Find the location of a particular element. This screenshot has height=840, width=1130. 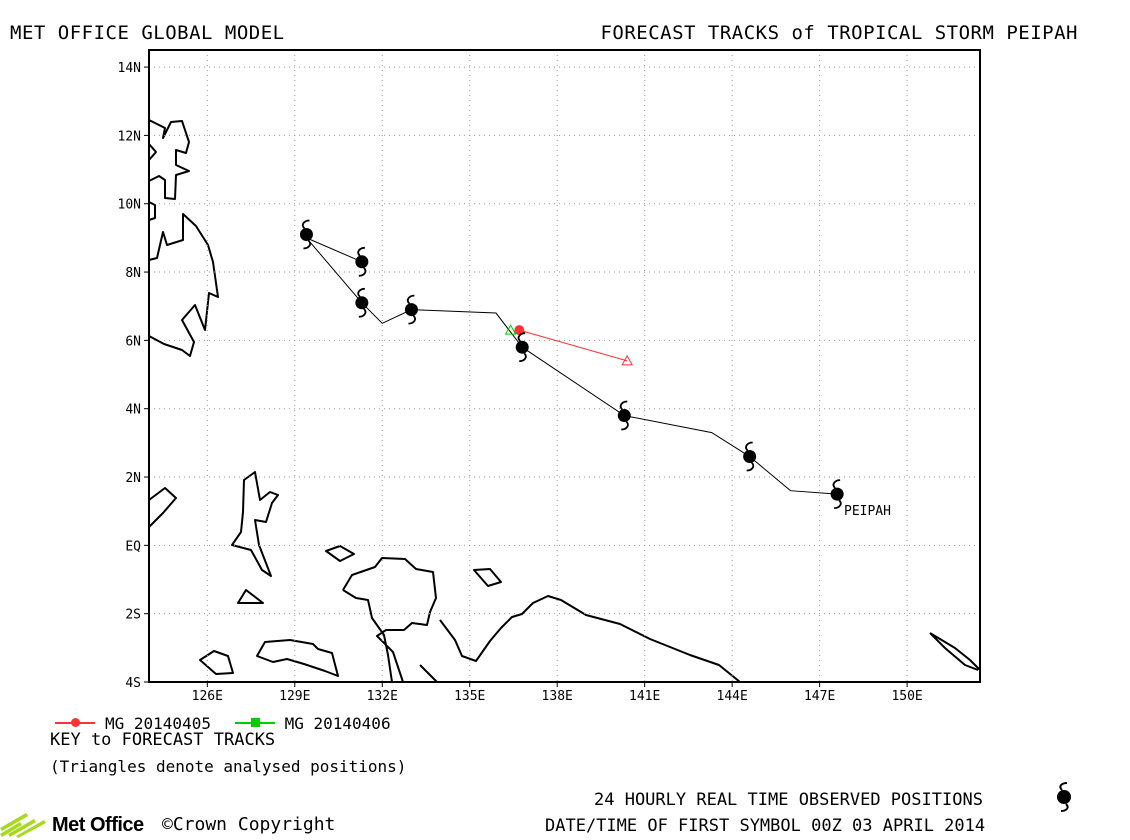

coastline-island-small-b is located at coordinates (340, 553).